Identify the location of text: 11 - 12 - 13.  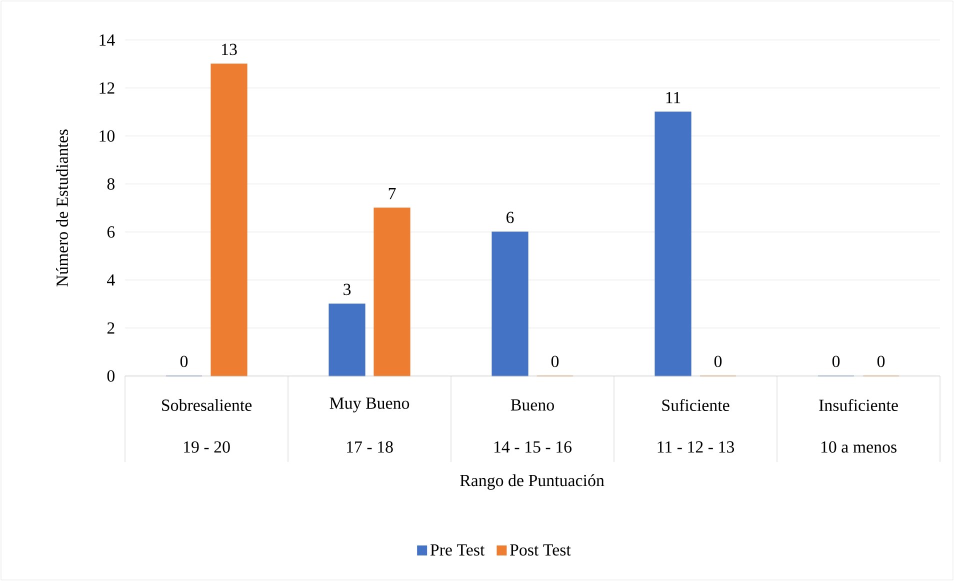
(696, 447).